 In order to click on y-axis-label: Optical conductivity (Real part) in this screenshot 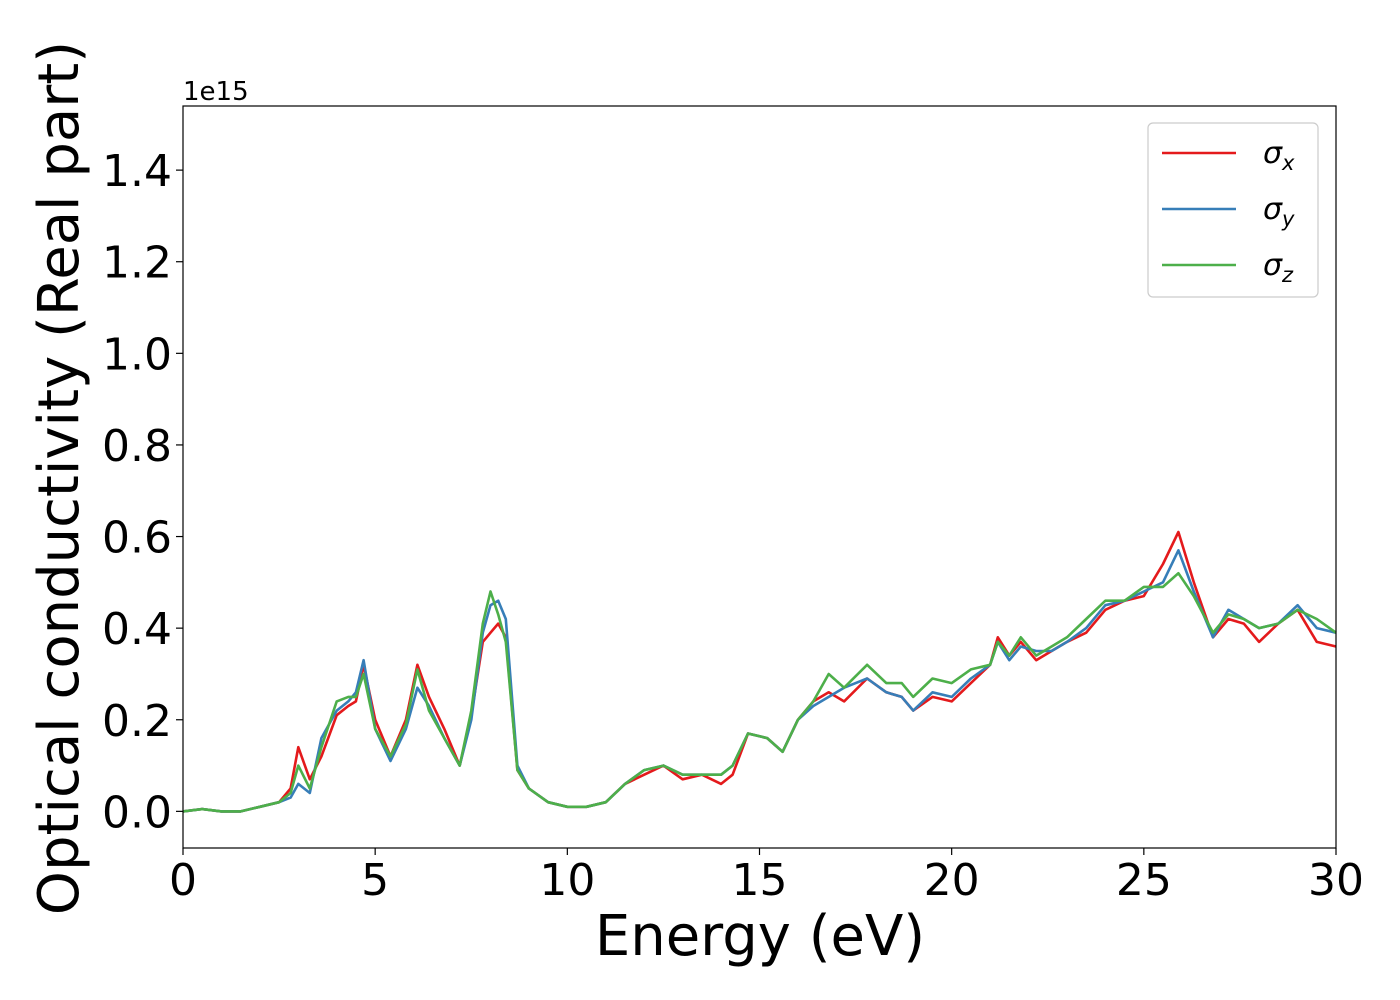, I will do `click(59, 478)`.